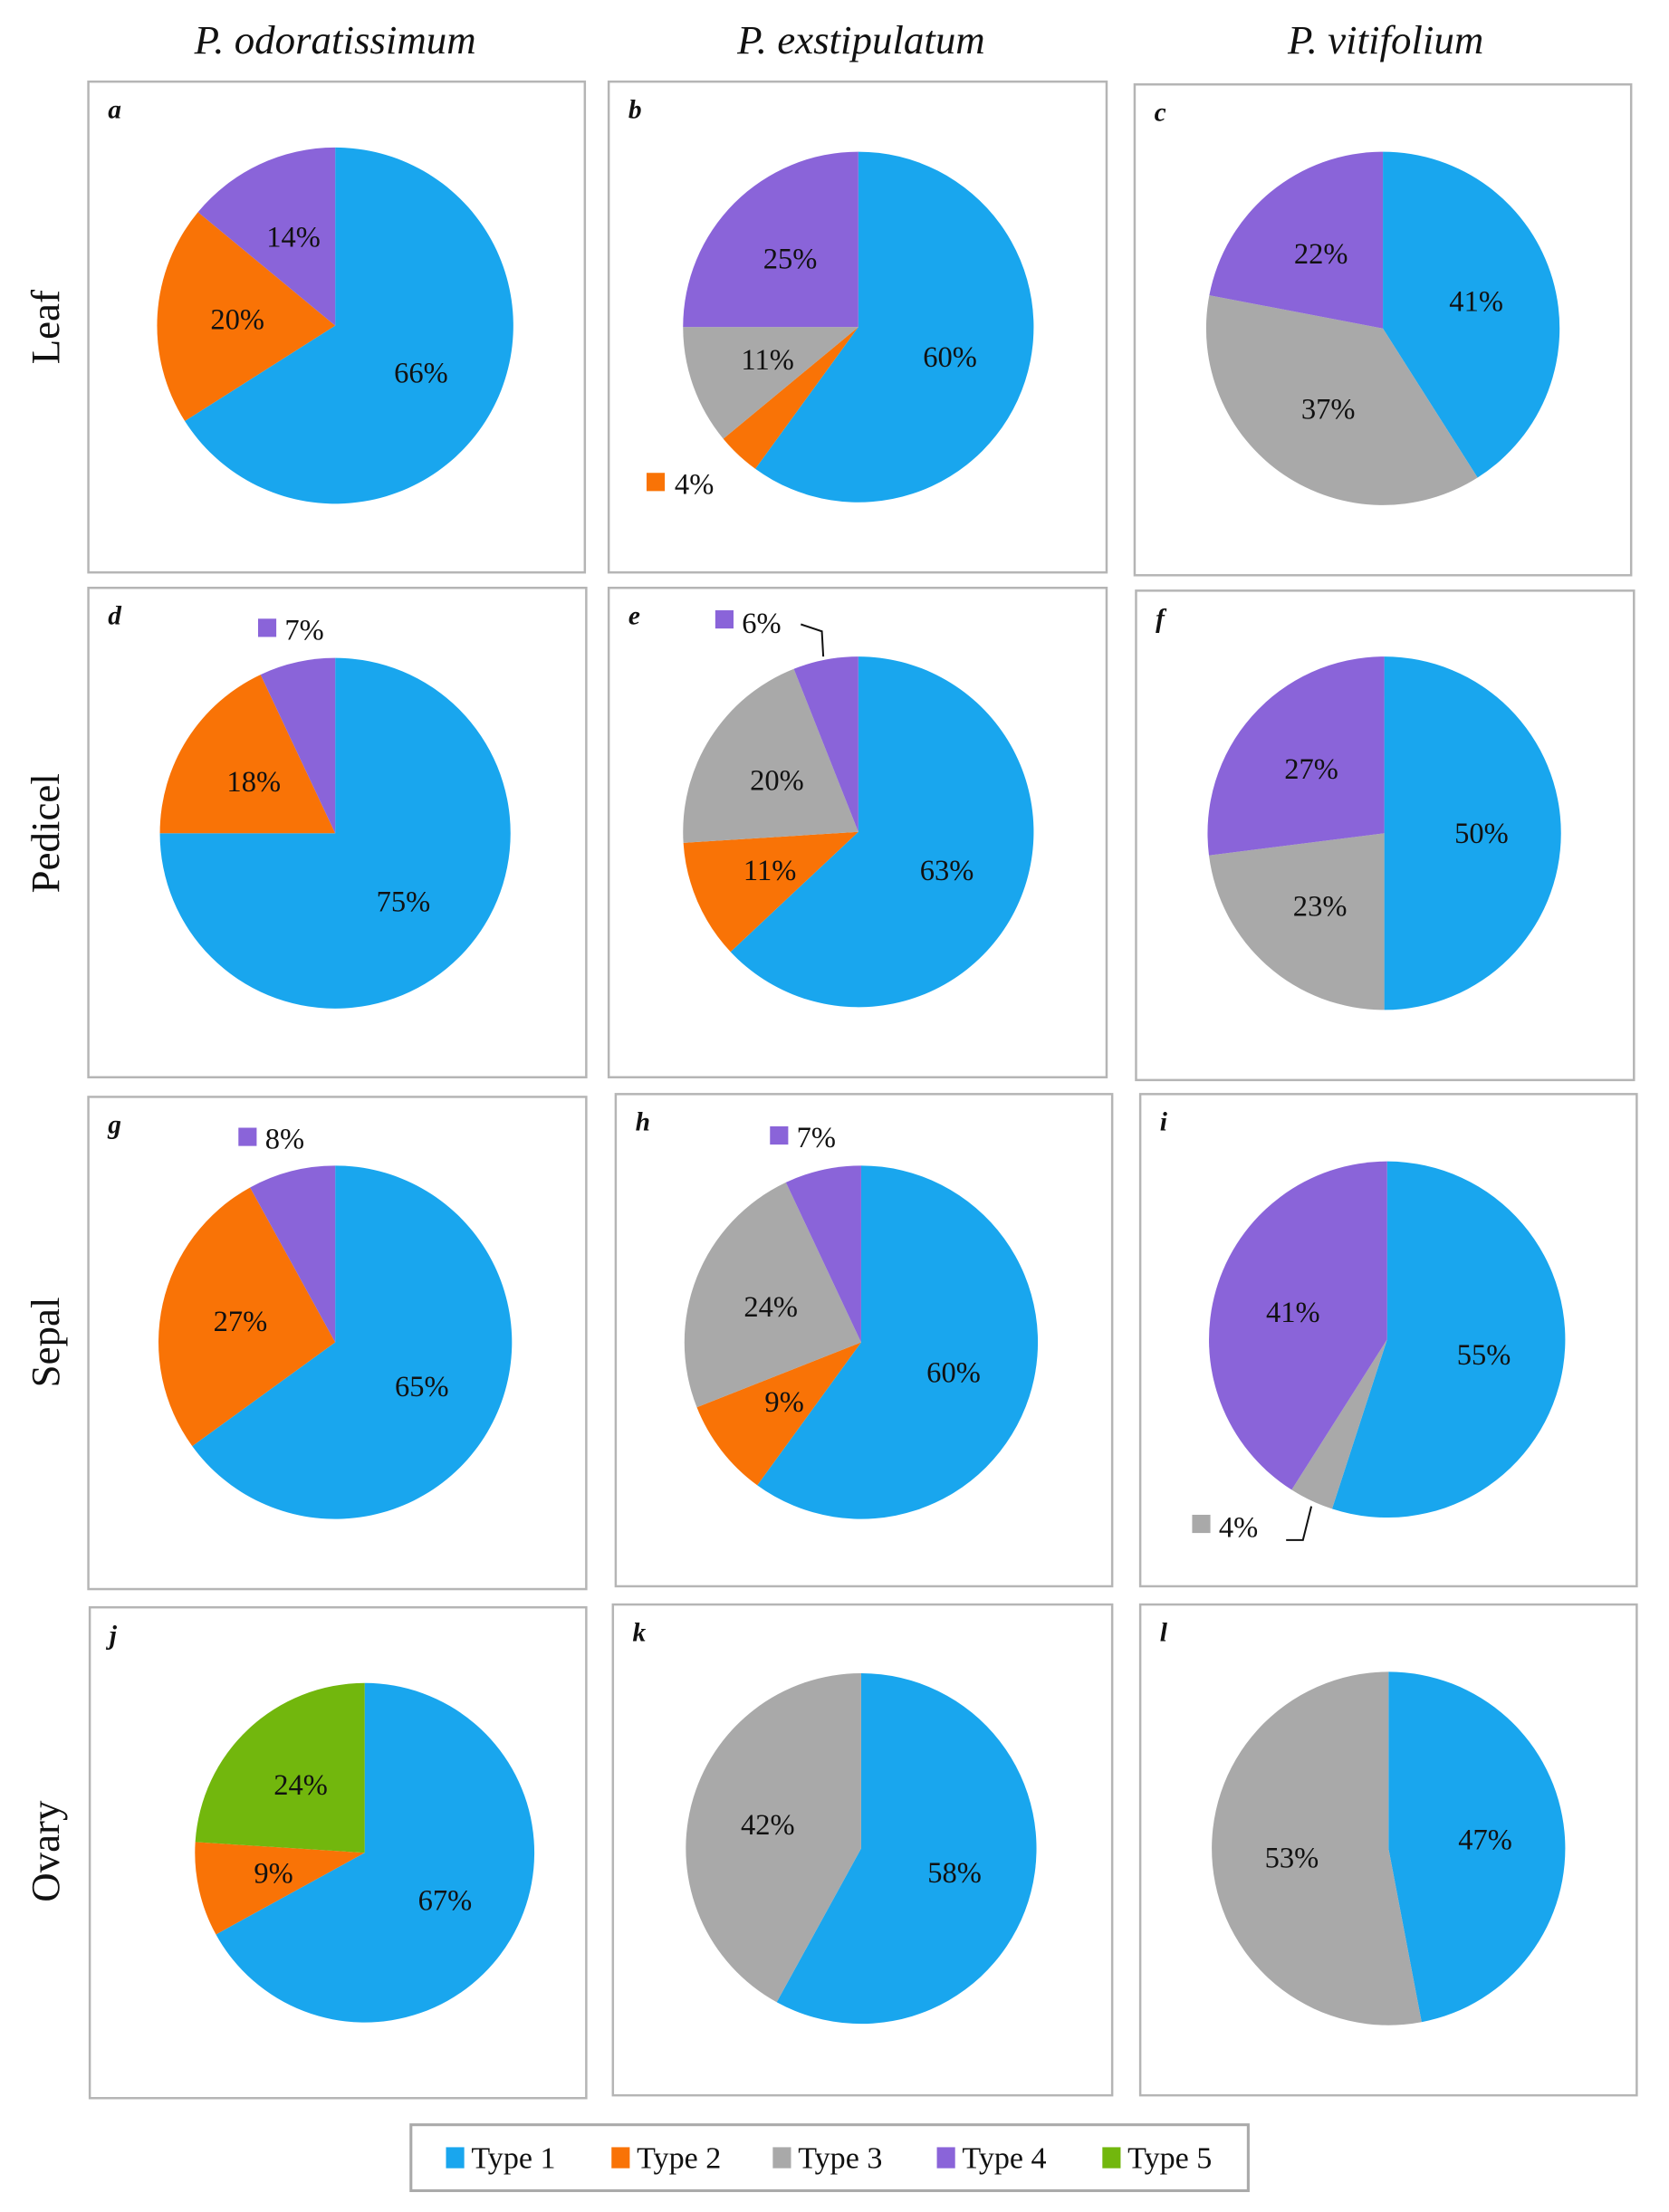 This screenshot has height=2212, width=1669. I want to click on panel-letter: b, so click(635, 109).